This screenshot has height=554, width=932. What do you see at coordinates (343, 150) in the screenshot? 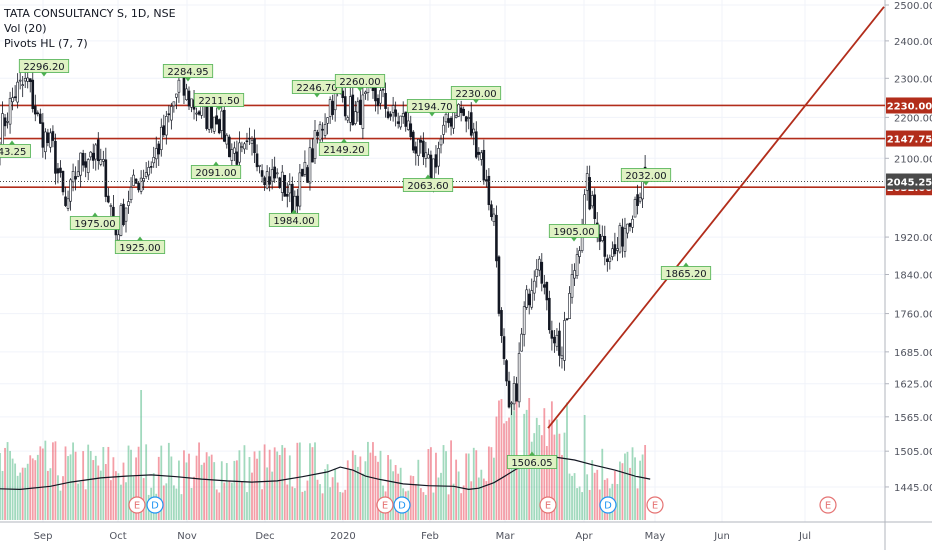
I see `pivot-label-text: 2149.20` at bounding box center [343, 150].